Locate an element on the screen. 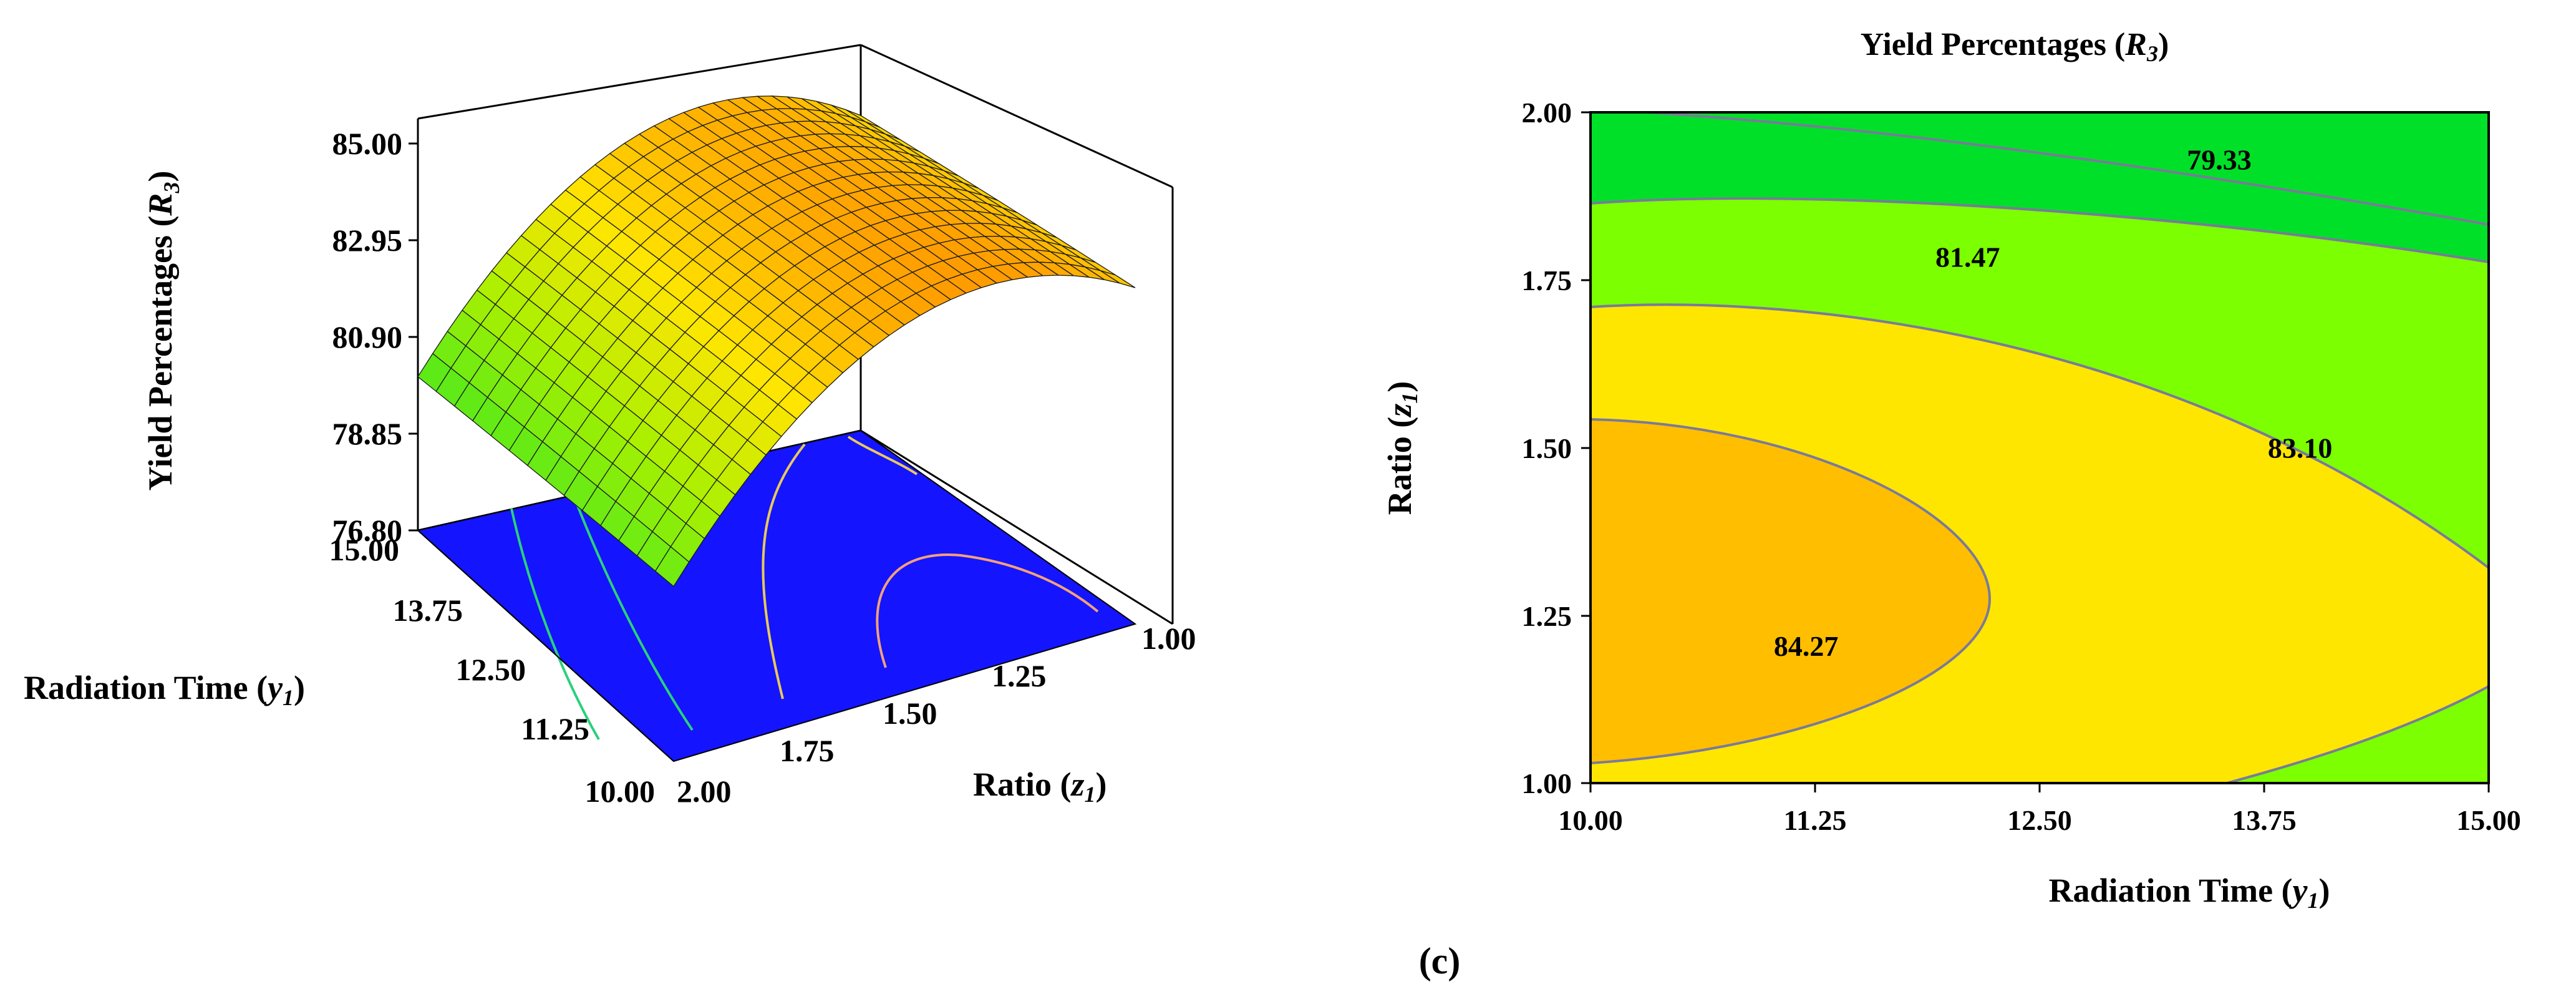 The image size is (2576, 994). z-tick: 82.95 is located at coordinates (375, 240).